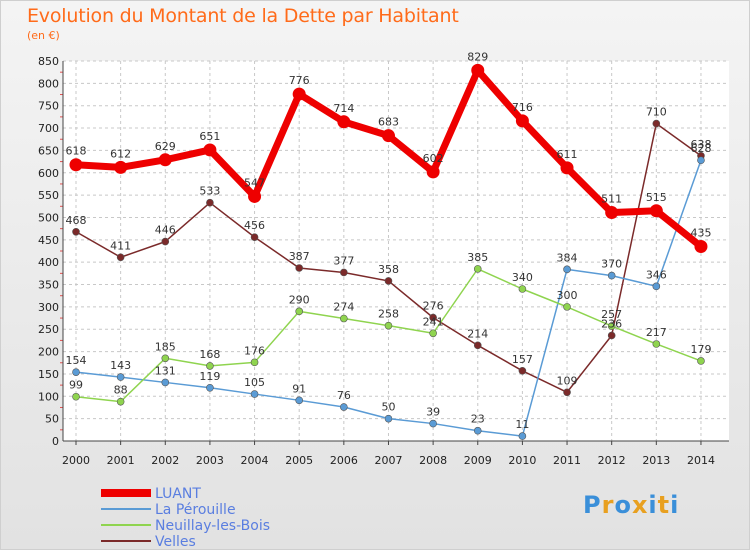 The height and width of the screenshot is (551, 750). I want to click on logo-letter: P, so click(592, 505).